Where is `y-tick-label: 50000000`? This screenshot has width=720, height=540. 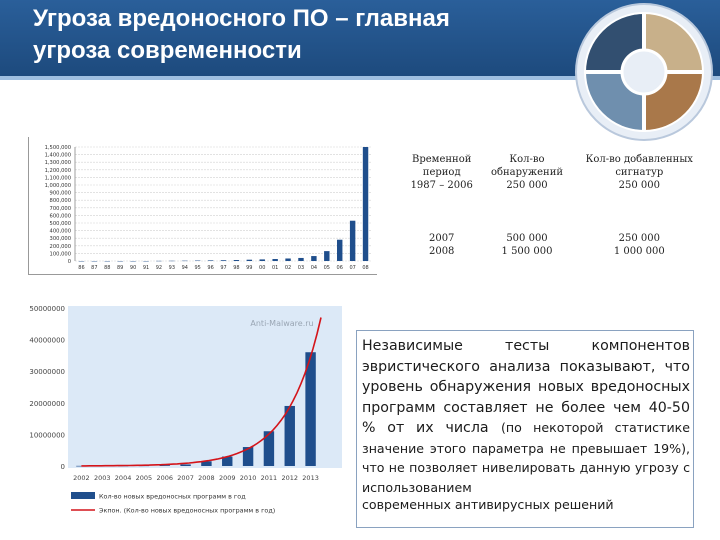
y-tick-label: 50000000 is located at coordinates (47, 309).